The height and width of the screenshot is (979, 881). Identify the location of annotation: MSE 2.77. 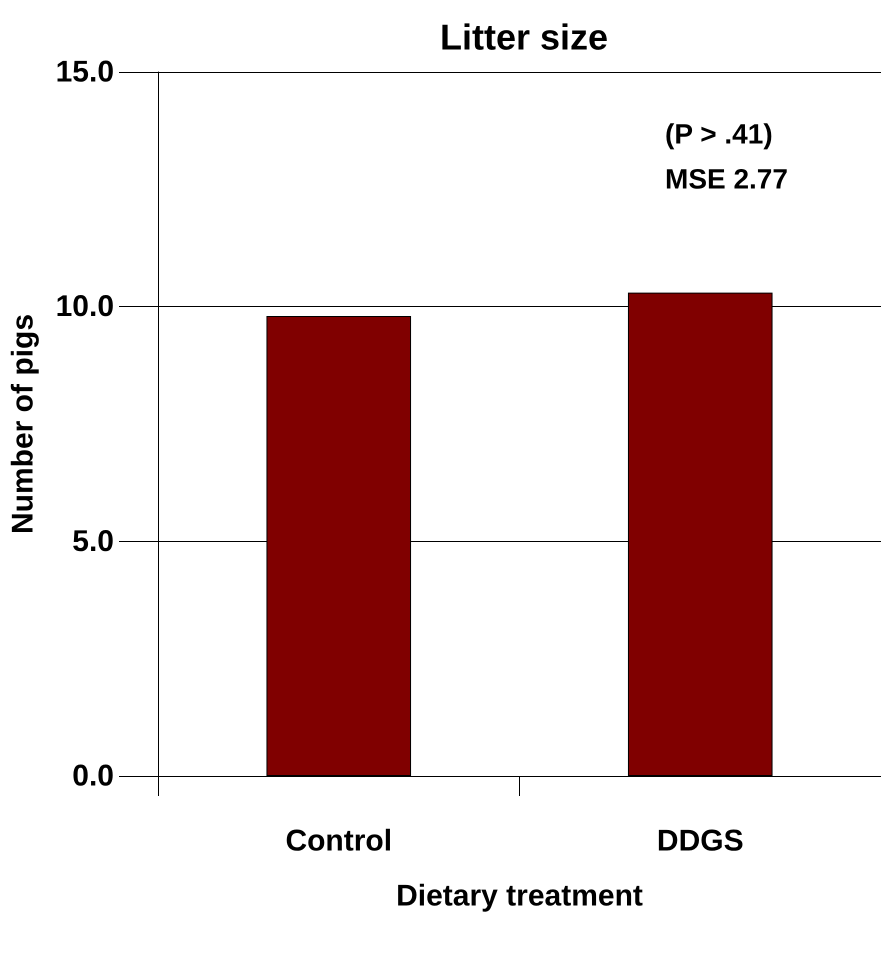
(726, 179).